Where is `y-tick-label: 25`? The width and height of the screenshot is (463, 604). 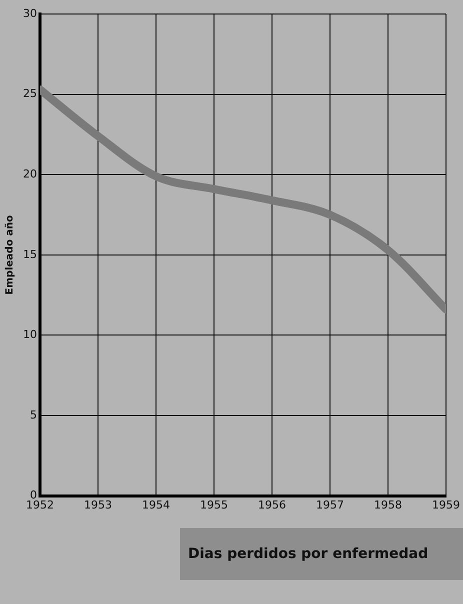 y-tick-label: 25 is located at coordinates (29, 93).